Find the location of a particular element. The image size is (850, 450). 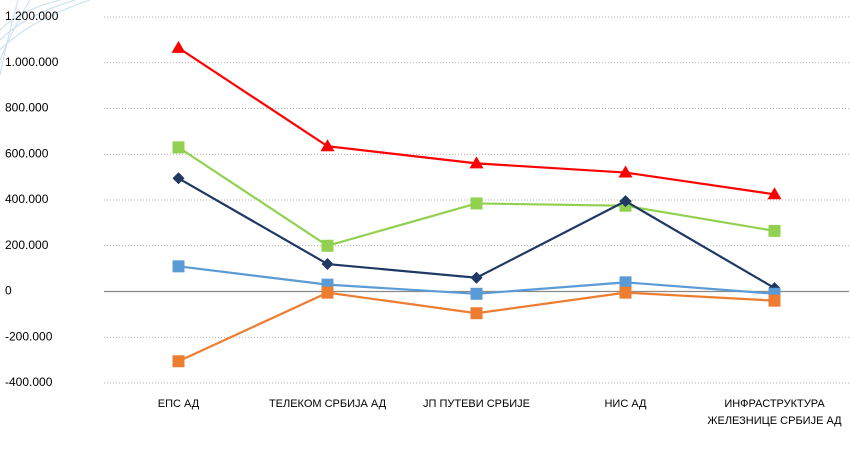

y-tick-label: -400.000 is located at coordinates (29, 382).